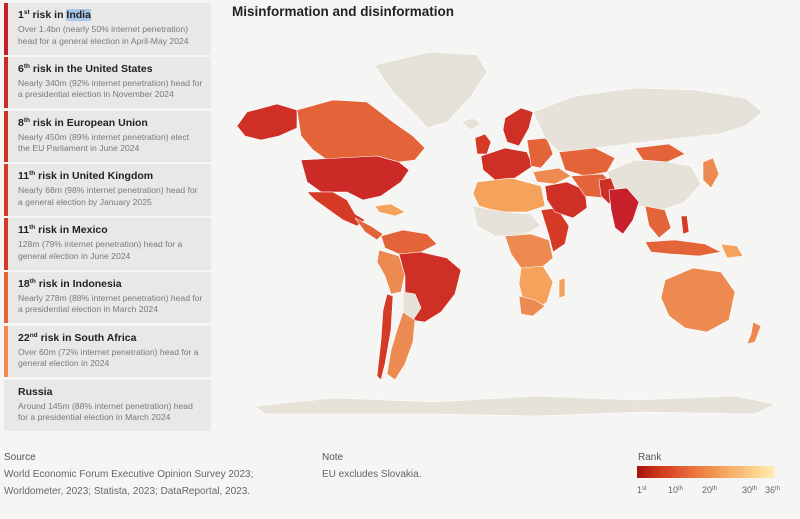 Image resolution: width=800 pixels, height=519 pixels. Describe the element at coordinates (409, 242) in the screenshot. I see `colombia-venezuela-region` at that location.